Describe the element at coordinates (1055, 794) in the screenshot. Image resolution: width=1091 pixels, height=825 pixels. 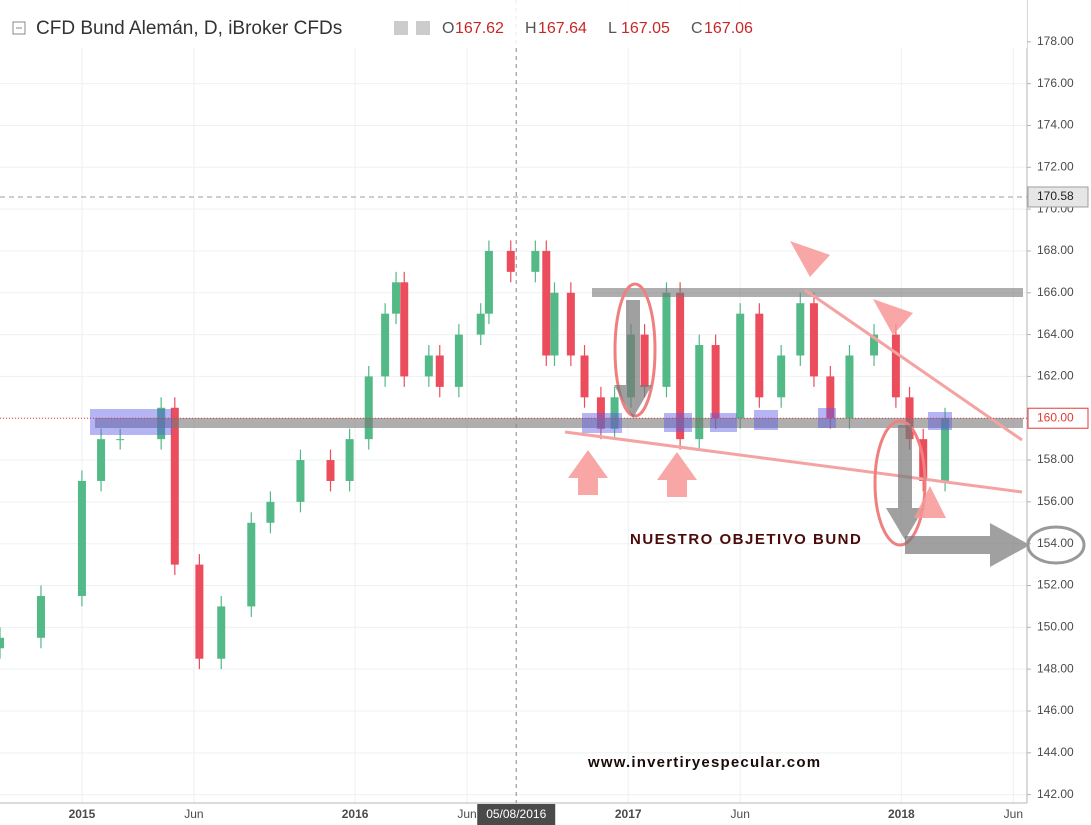
I see `y-tick-label: 142.00` at that location.